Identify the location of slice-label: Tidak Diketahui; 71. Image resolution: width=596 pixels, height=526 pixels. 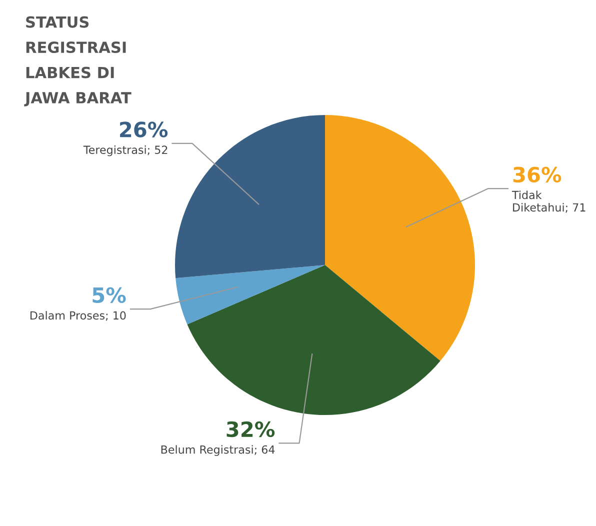
(549, 201).